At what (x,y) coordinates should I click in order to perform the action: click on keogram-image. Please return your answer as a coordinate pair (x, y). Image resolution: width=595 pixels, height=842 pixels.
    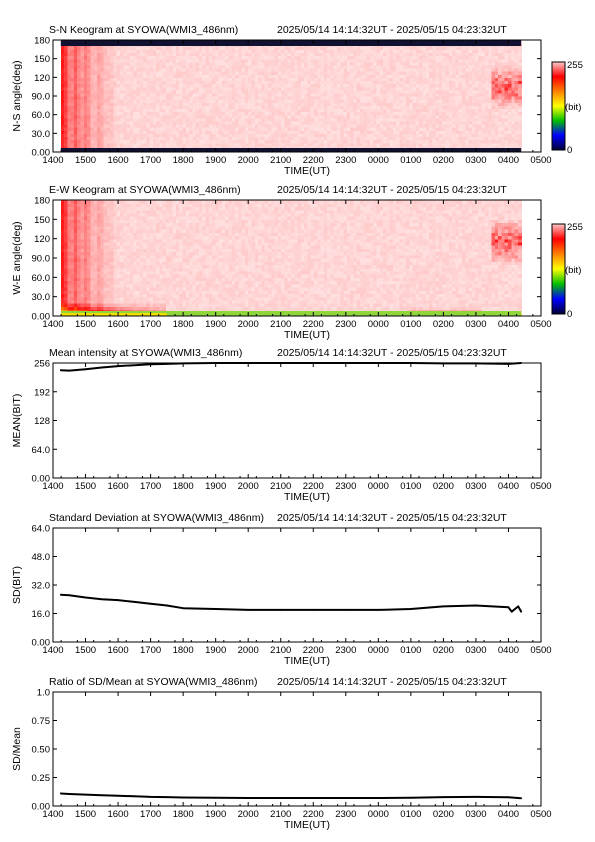
    Looking at the image, I should click on (291, 96).